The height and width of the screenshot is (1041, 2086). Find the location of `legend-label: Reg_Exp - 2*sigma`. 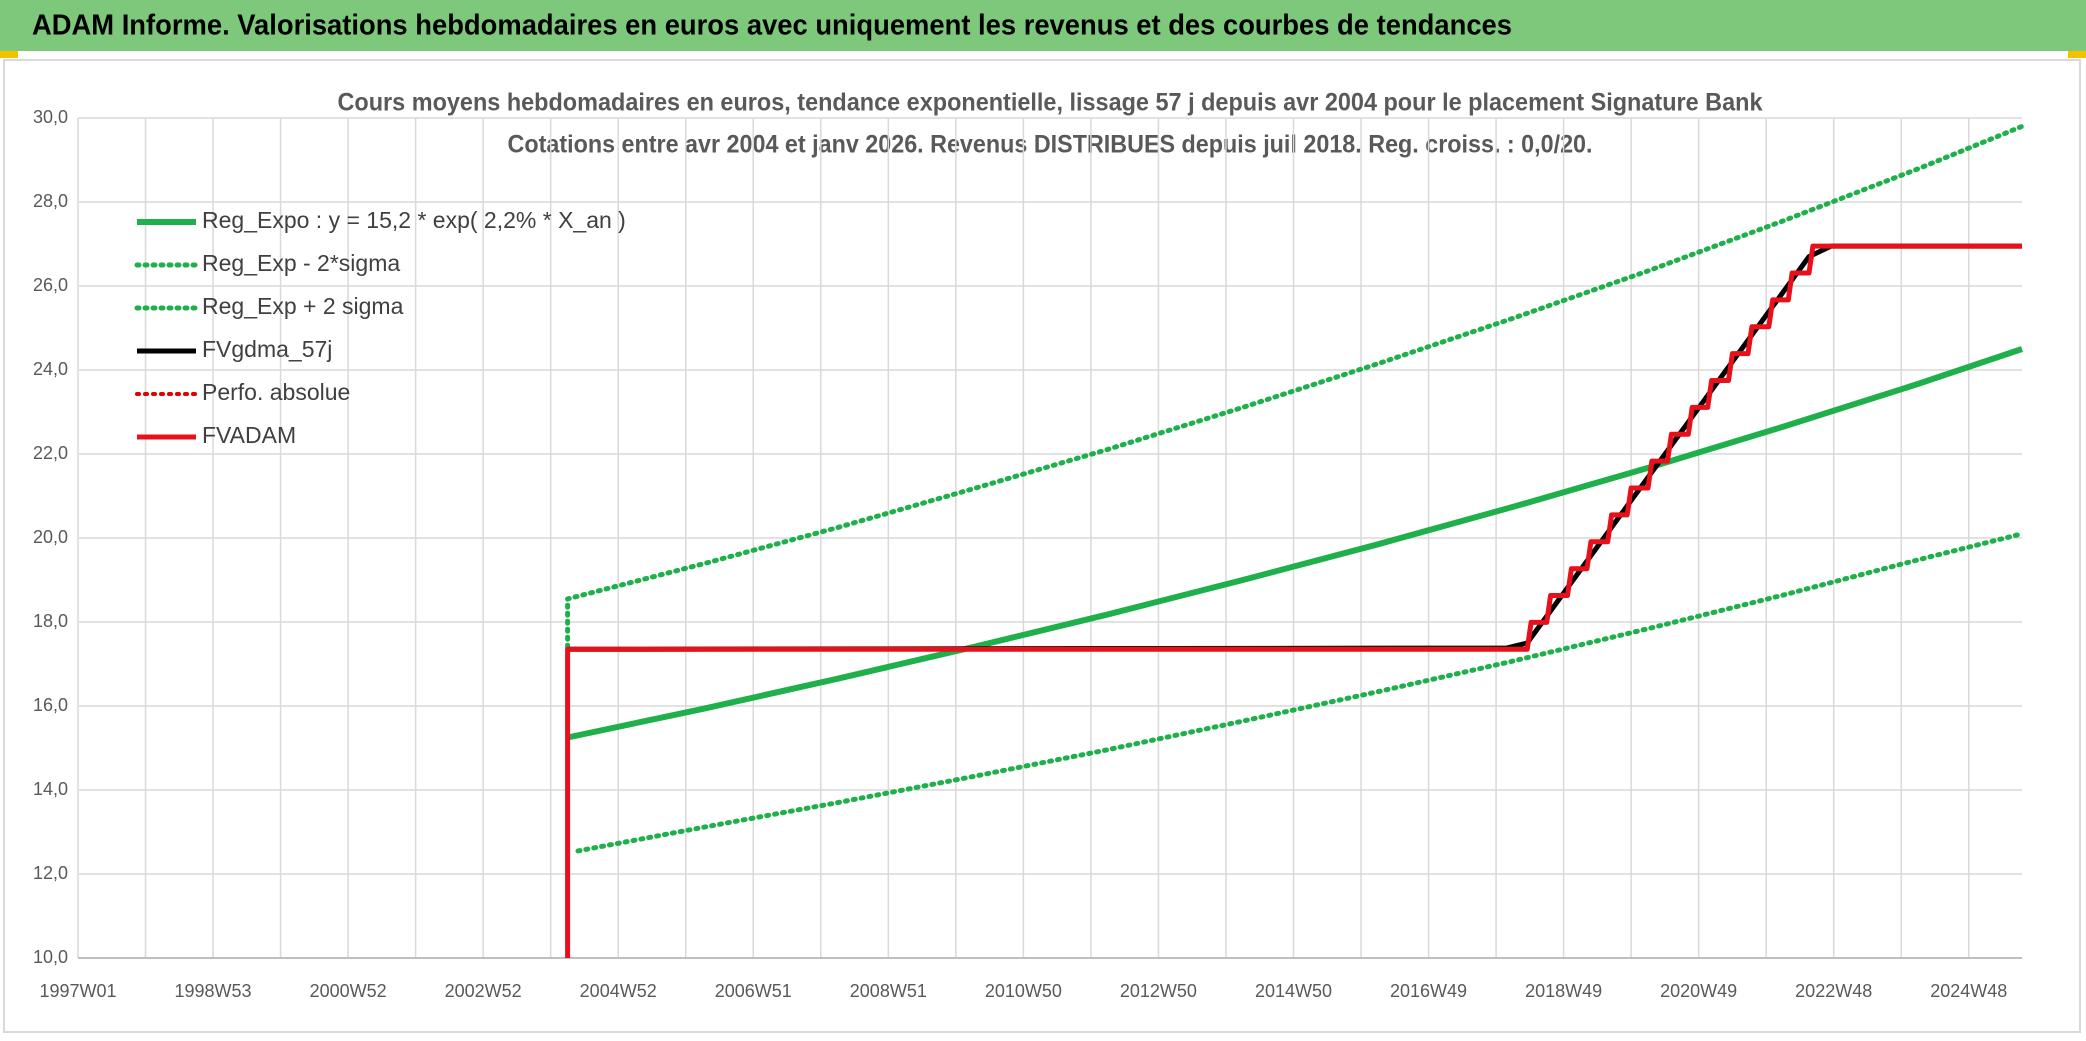

legend-label: Reg_Exp - 2*sigma is located at coordinates (301, 263).